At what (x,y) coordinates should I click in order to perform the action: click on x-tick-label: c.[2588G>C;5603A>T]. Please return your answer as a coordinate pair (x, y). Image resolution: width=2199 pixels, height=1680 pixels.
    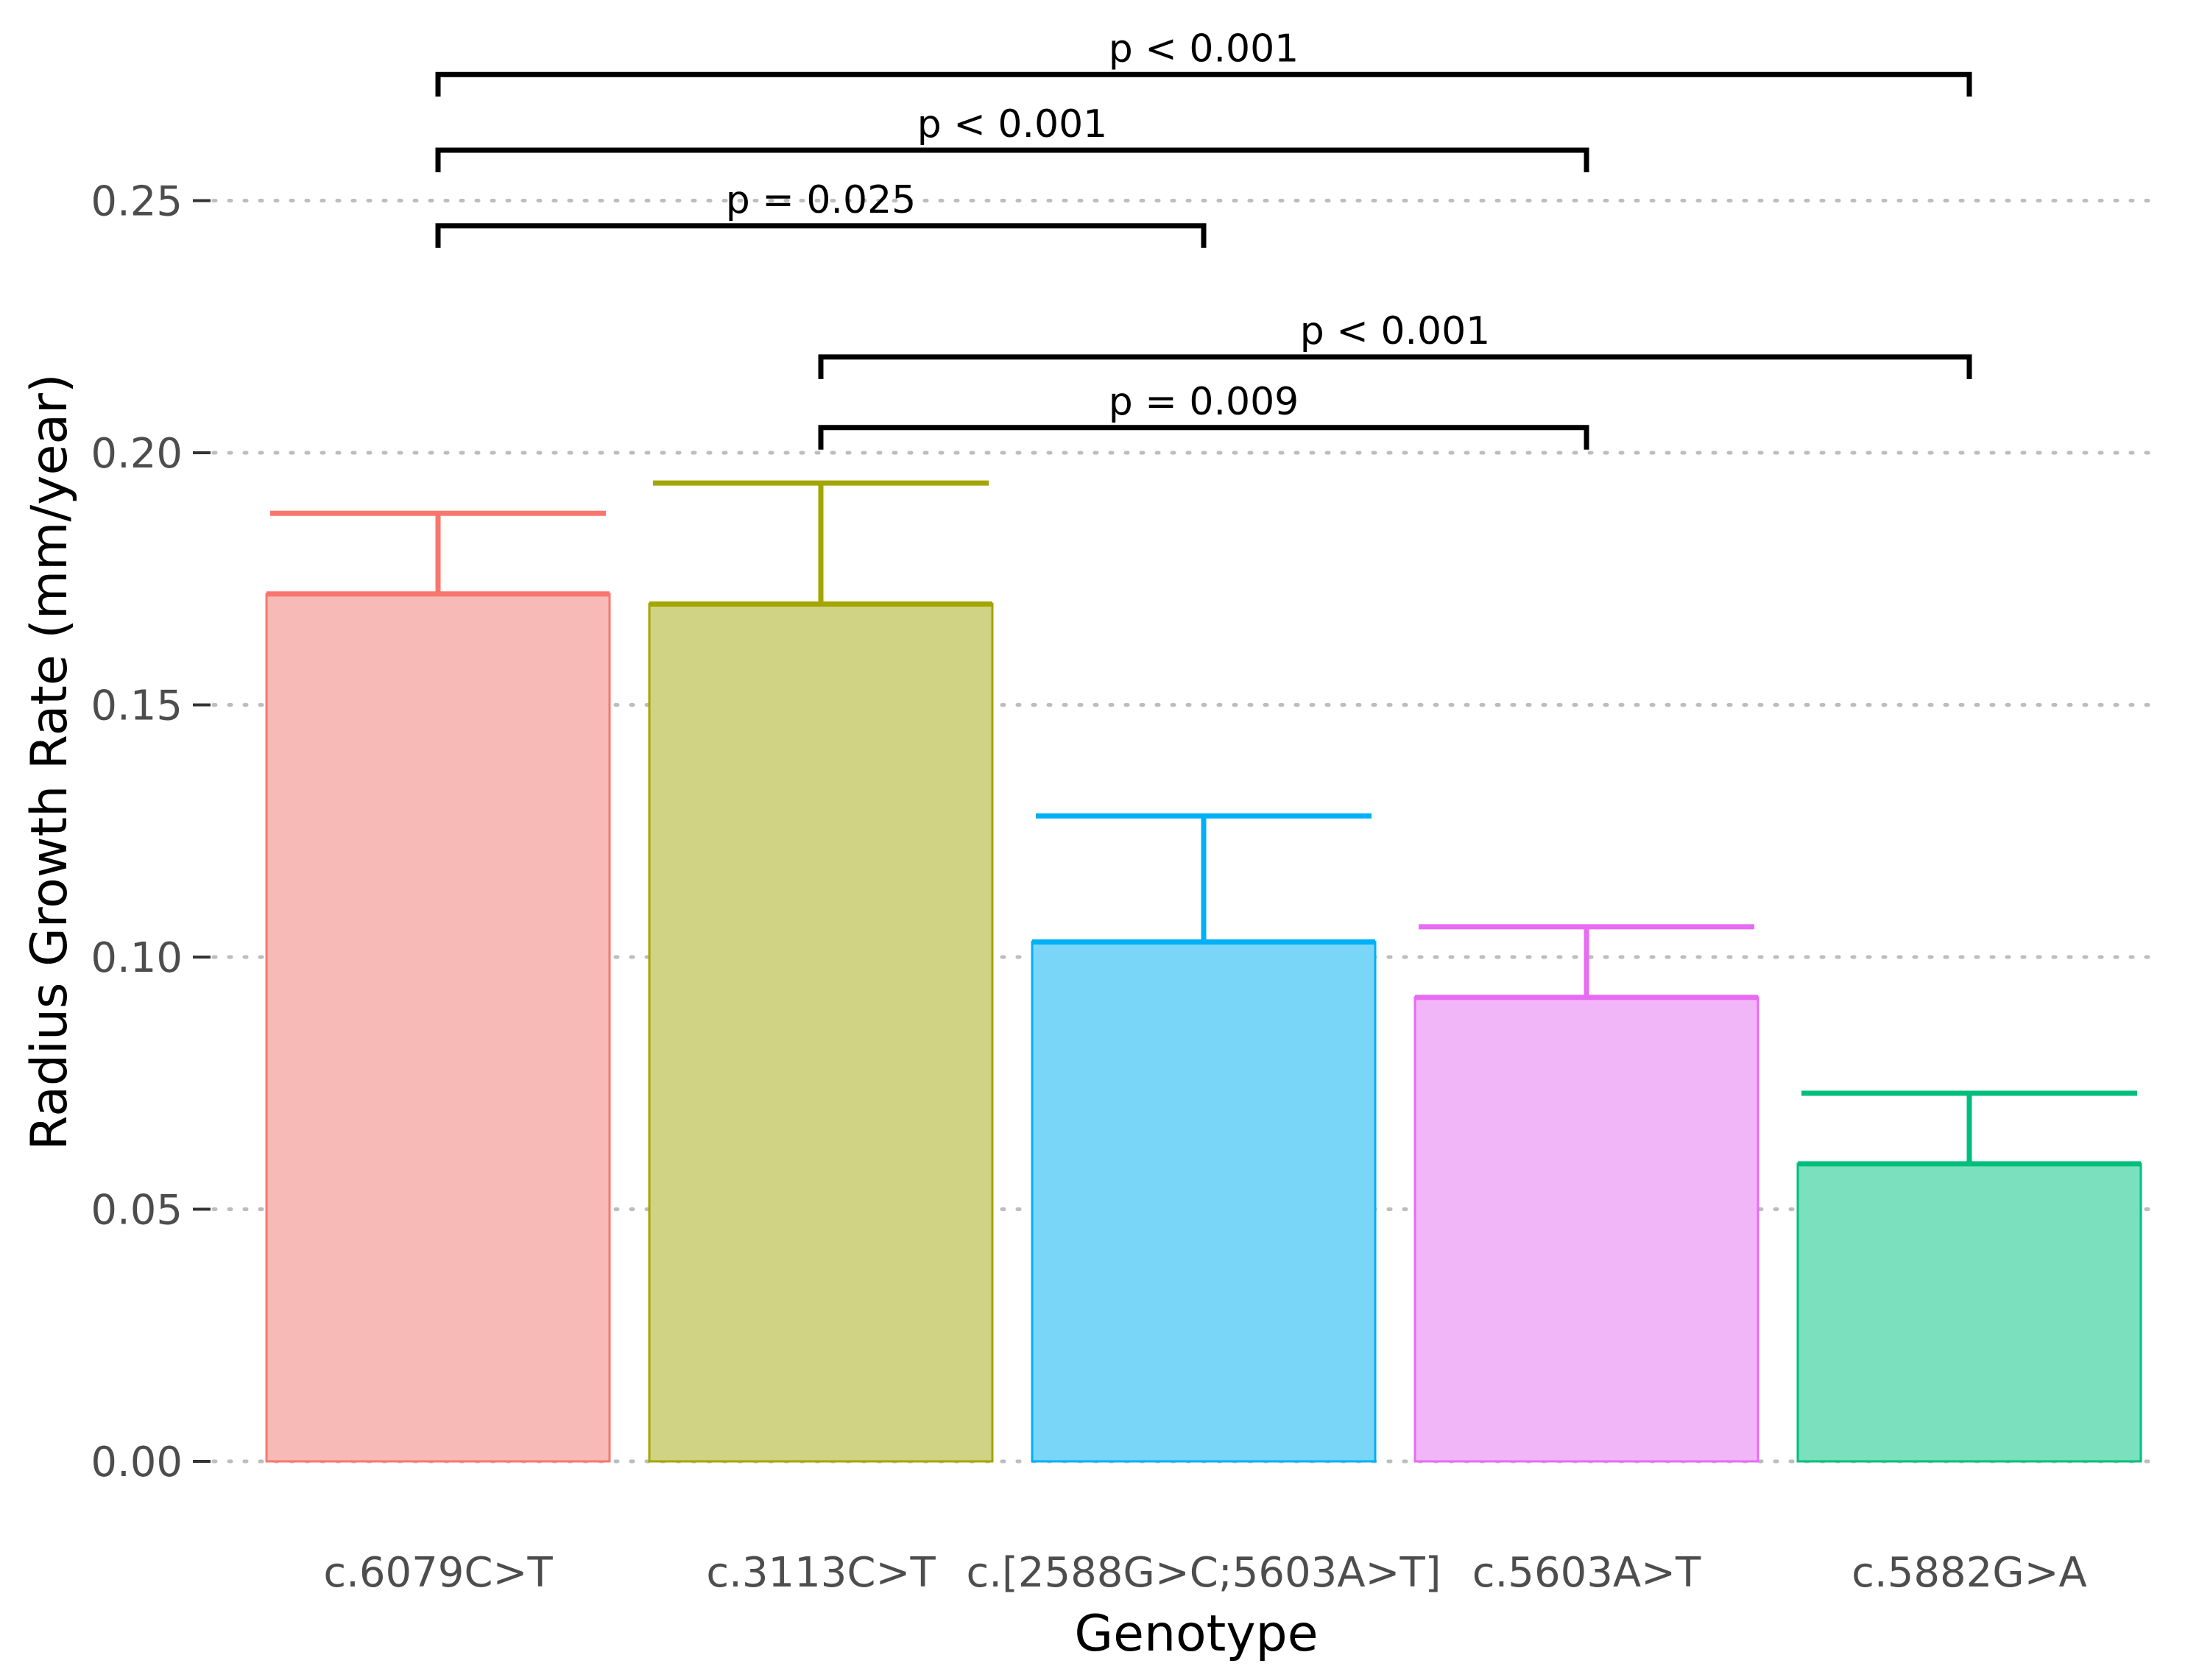
    Looking at the image, I should click on (1203, 1573).